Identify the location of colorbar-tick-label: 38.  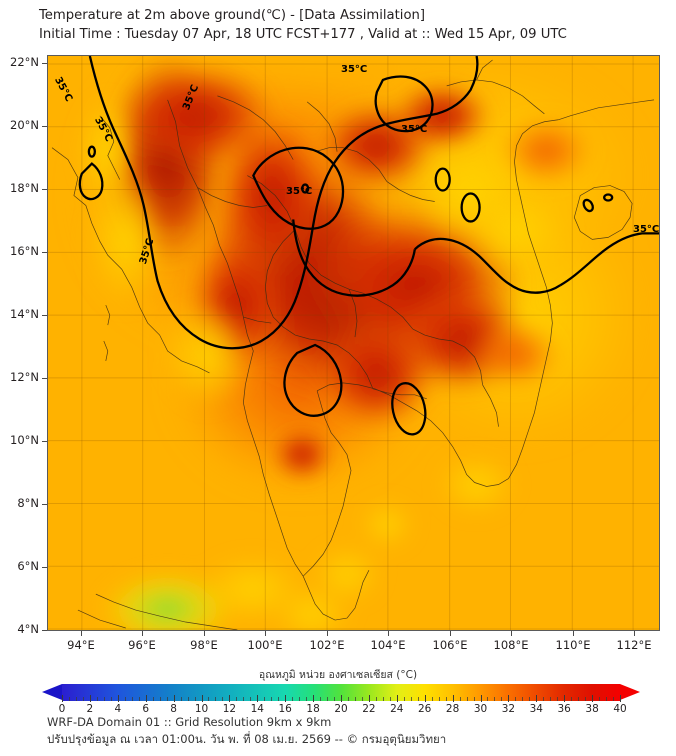
(592, 709).